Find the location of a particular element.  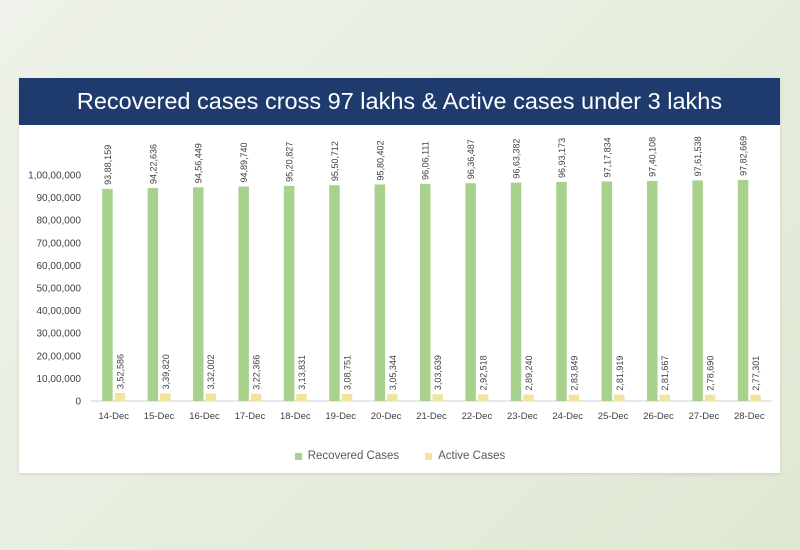

y-tick-label: 40,00,000 is located at coordinates (59, 311).